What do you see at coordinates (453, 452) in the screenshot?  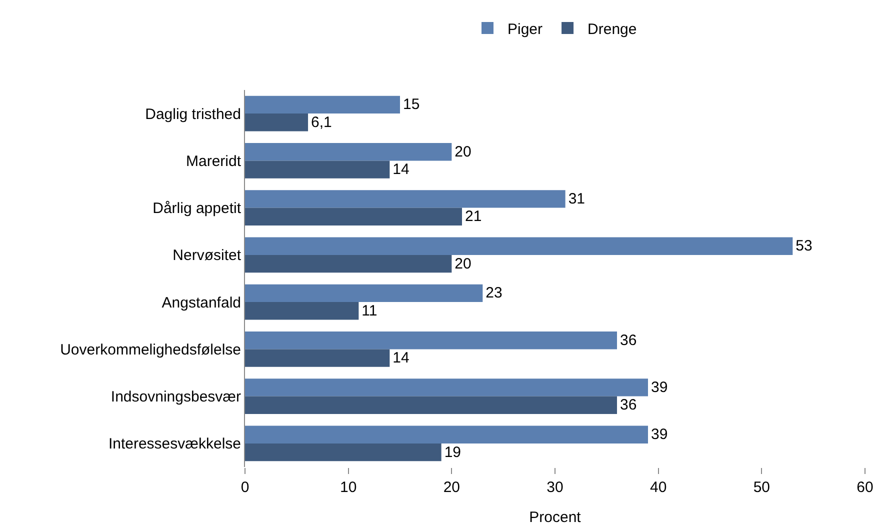 I see `data-label: 19` at bounding box center [453, 452].